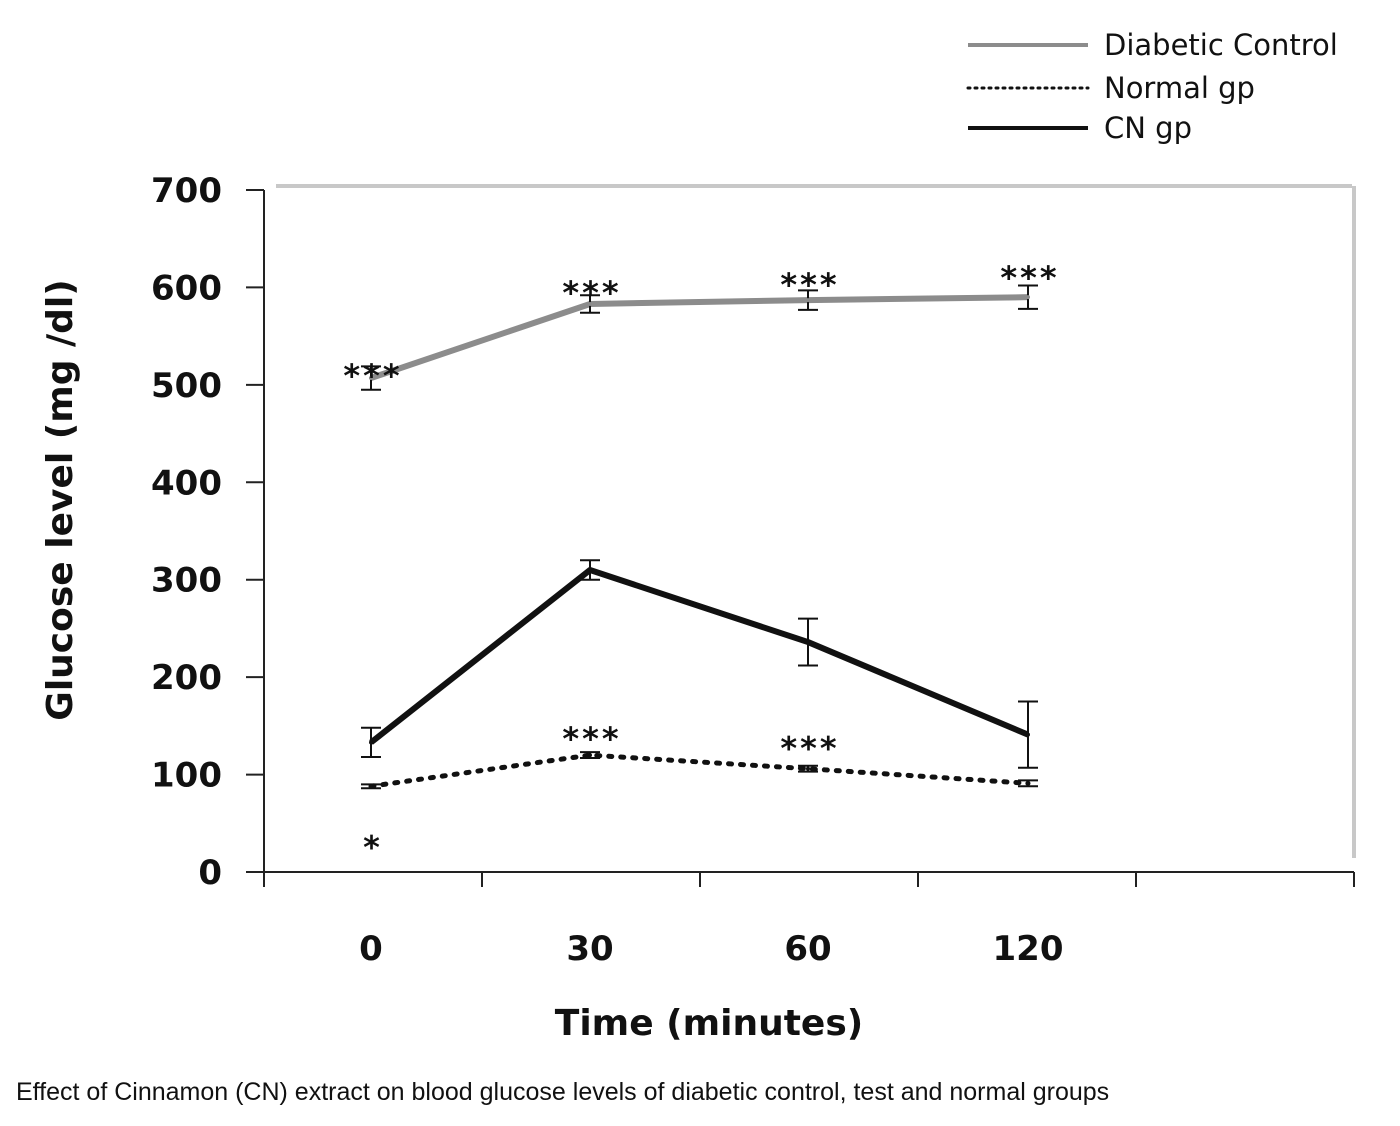 Image resolution: width=1400 pixels, height=1126 pixels. Describe the element at coordinates (186, 288) in the screenshot. I see `y-tick-label: 600` at that location.